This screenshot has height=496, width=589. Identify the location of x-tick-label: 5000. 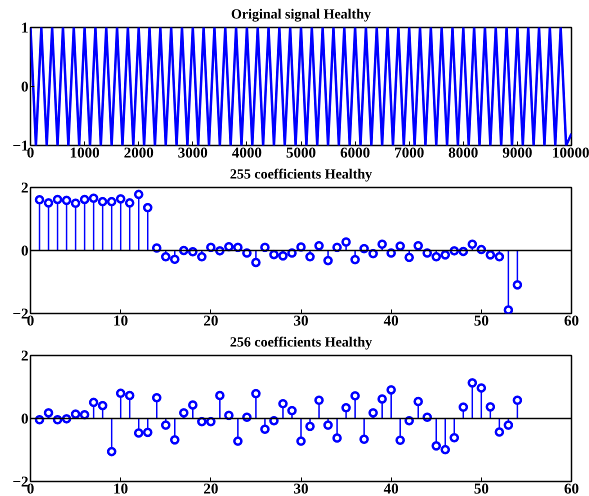
(301, 154).